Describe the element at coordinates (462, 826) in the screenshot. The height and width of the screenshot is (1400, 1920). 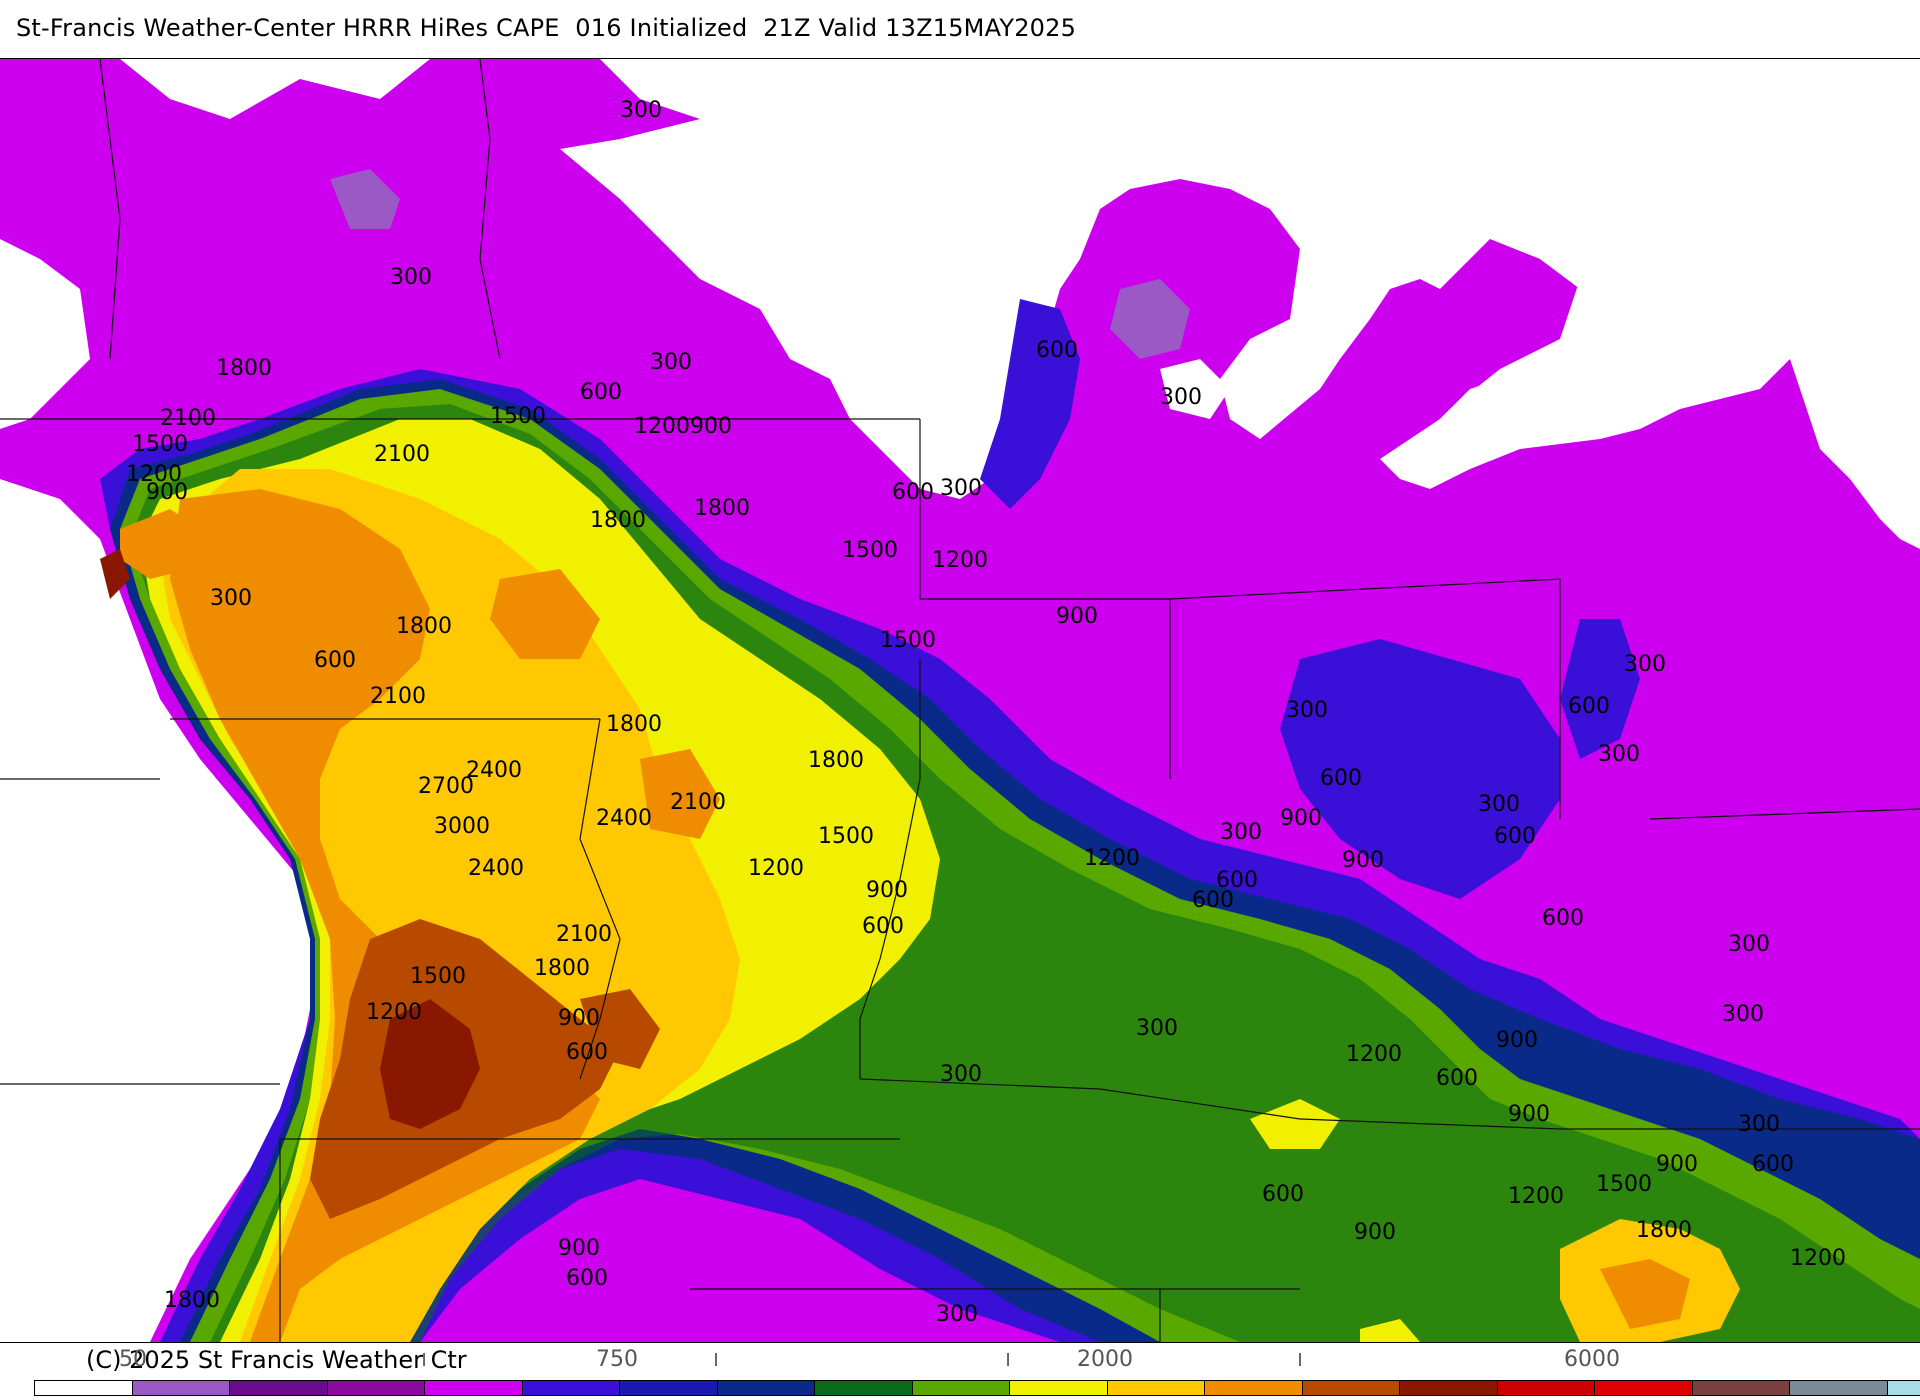
I see `contour-label: 3000` at that location.